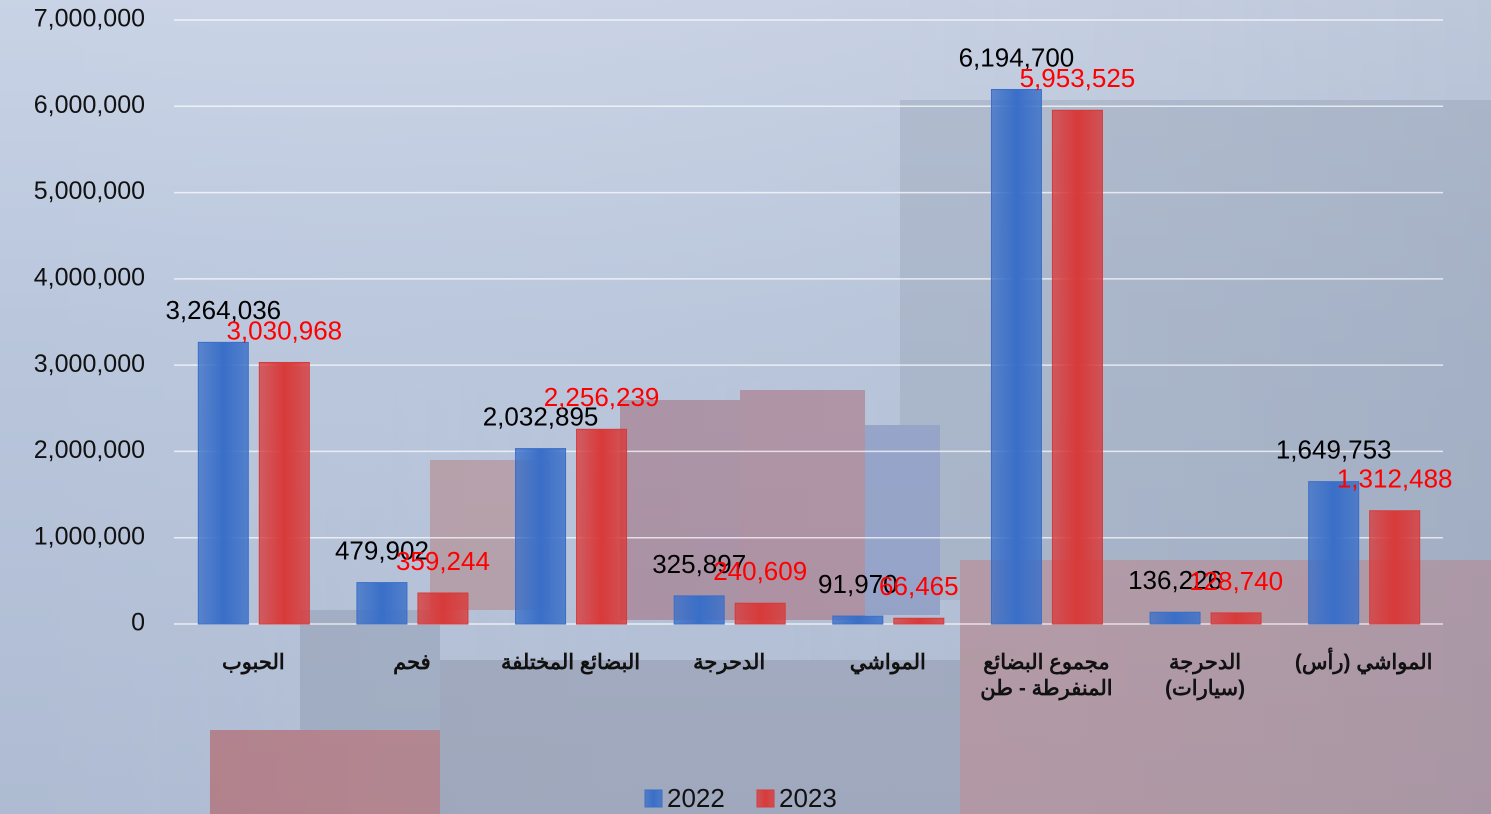 The width and height of the screenshot is (1491, 814). Describe the element at coordinates (89, 191) in the screenshot. I see `y-tick-label: 5,000,000` at that location.